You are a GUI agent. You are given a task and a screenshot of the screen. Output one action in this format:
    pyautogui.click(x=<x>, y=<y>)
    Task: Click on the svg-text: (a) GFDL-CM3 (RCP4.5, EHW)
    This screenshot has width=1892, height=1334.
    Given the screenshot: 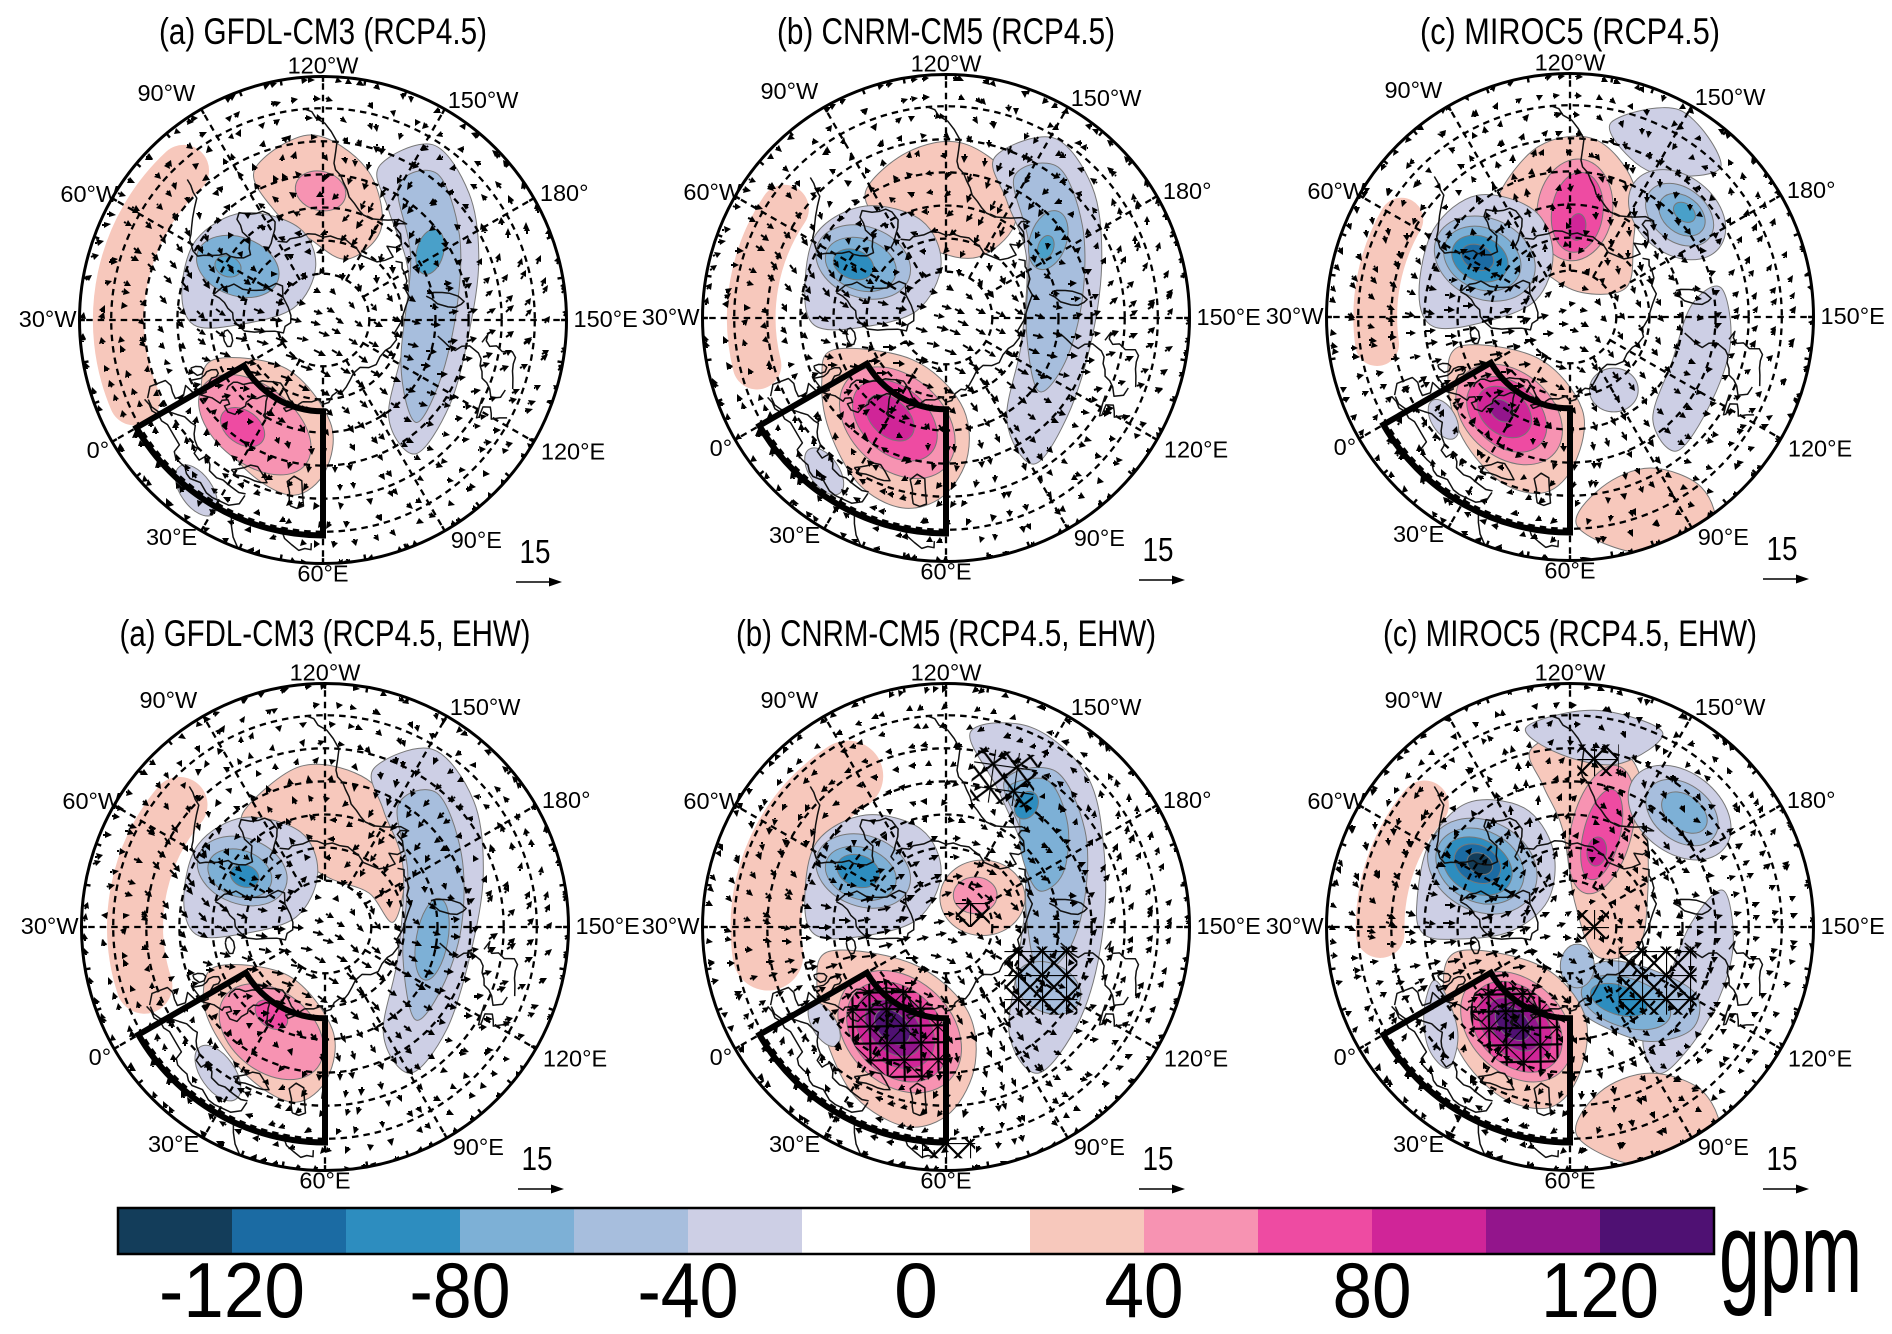 What is the action you would take?
    pyautogui.click(x=325, y=633)
    